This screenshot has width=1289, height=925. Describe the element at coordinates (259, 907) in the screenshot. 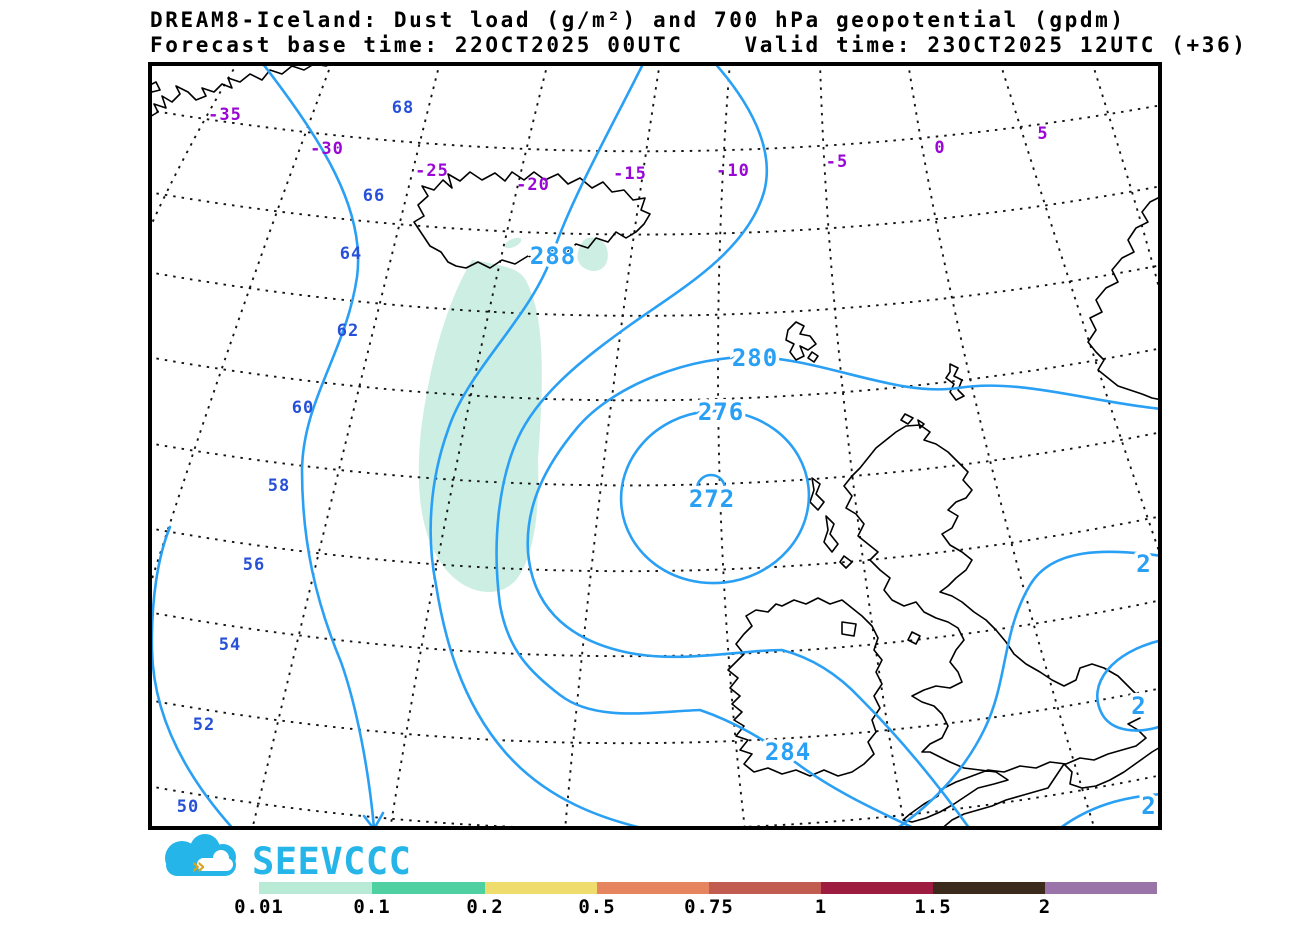

I see `legend-label-0.01: 0.01` at that location.